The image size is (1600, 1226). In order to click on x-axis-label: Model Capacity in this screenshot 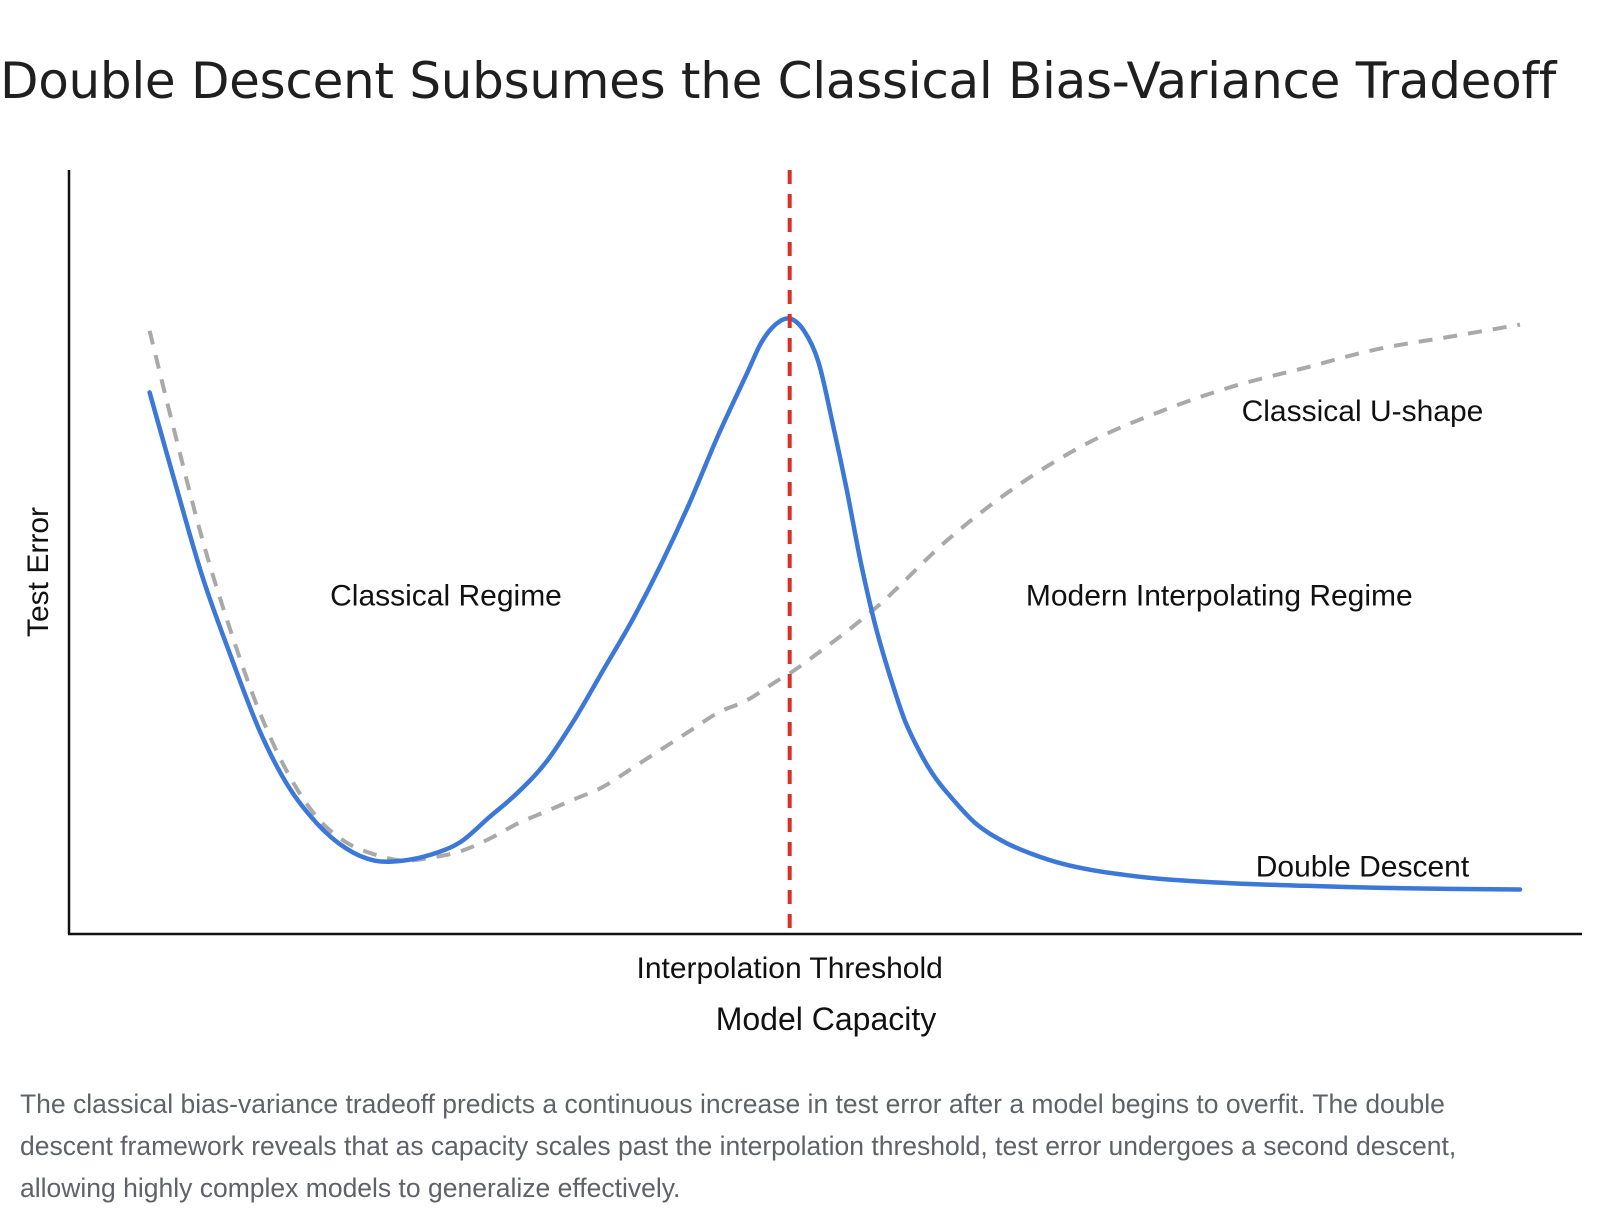, I will do `click(826, 1019)`.